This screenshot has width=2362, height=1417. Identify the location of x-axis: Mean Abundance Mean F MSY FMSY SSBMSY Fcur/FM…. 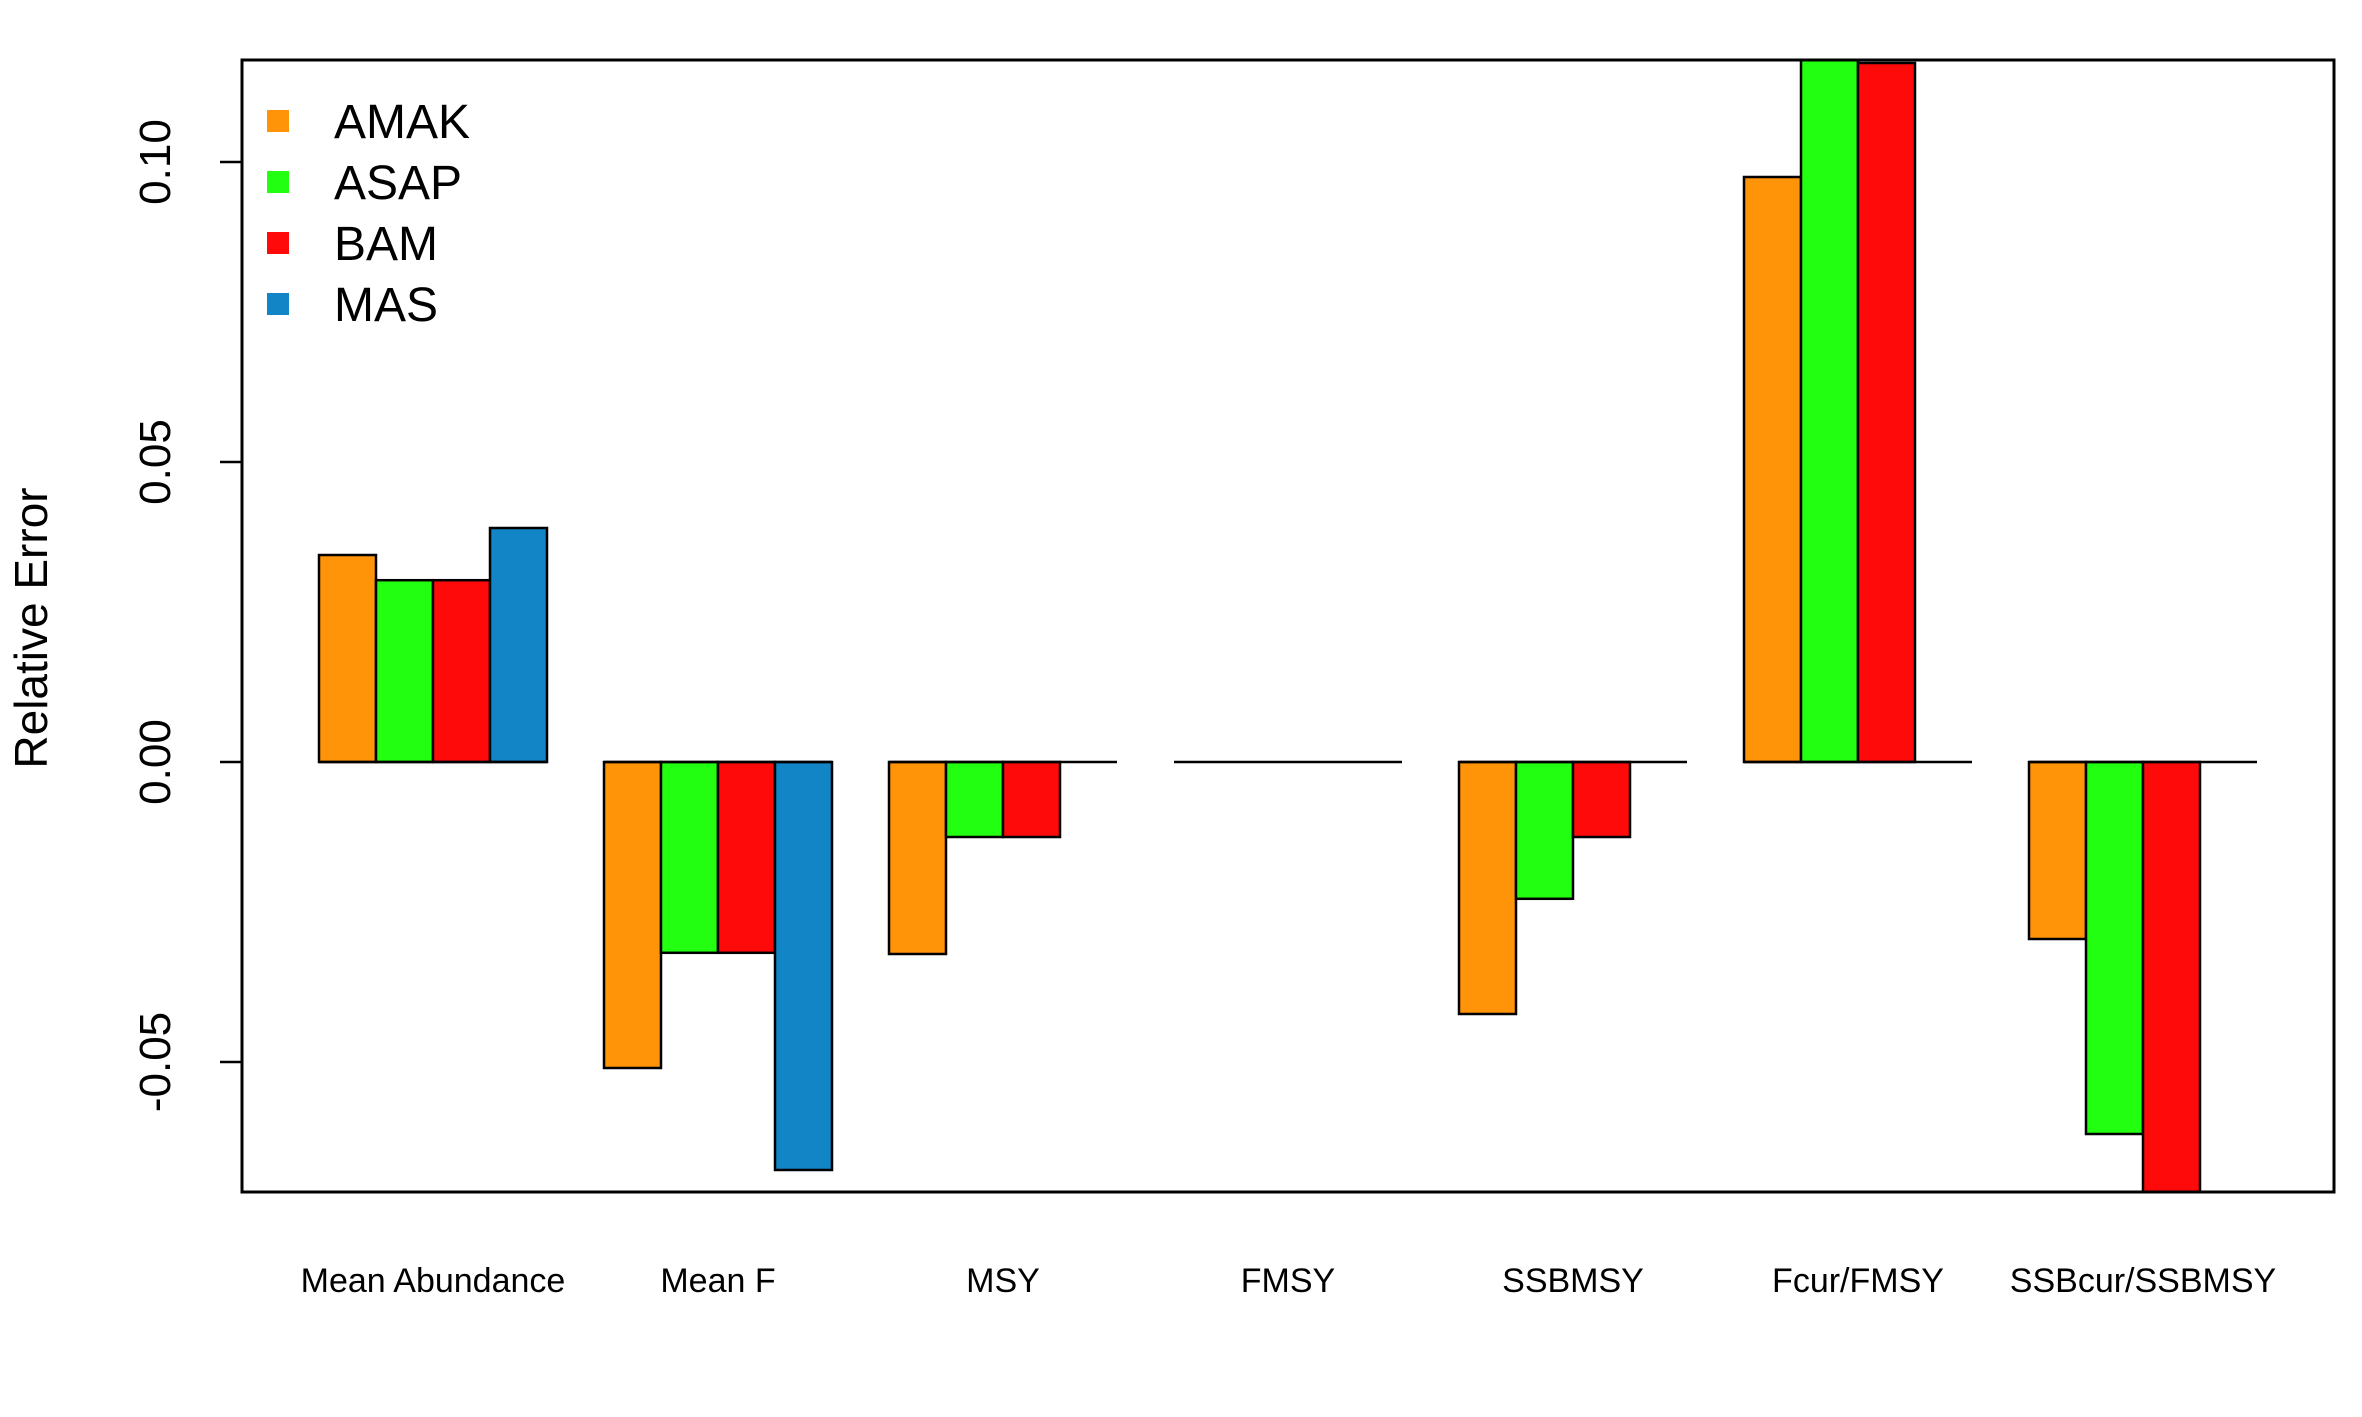
(1289, 1281).